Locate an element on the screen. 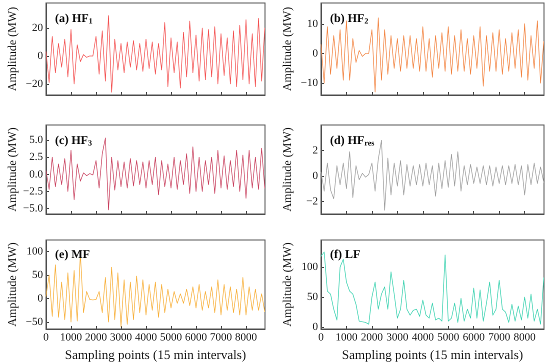 The width and height of the screenshot is (550, 362). text: (f) LF is located at coordinates (345, 254).